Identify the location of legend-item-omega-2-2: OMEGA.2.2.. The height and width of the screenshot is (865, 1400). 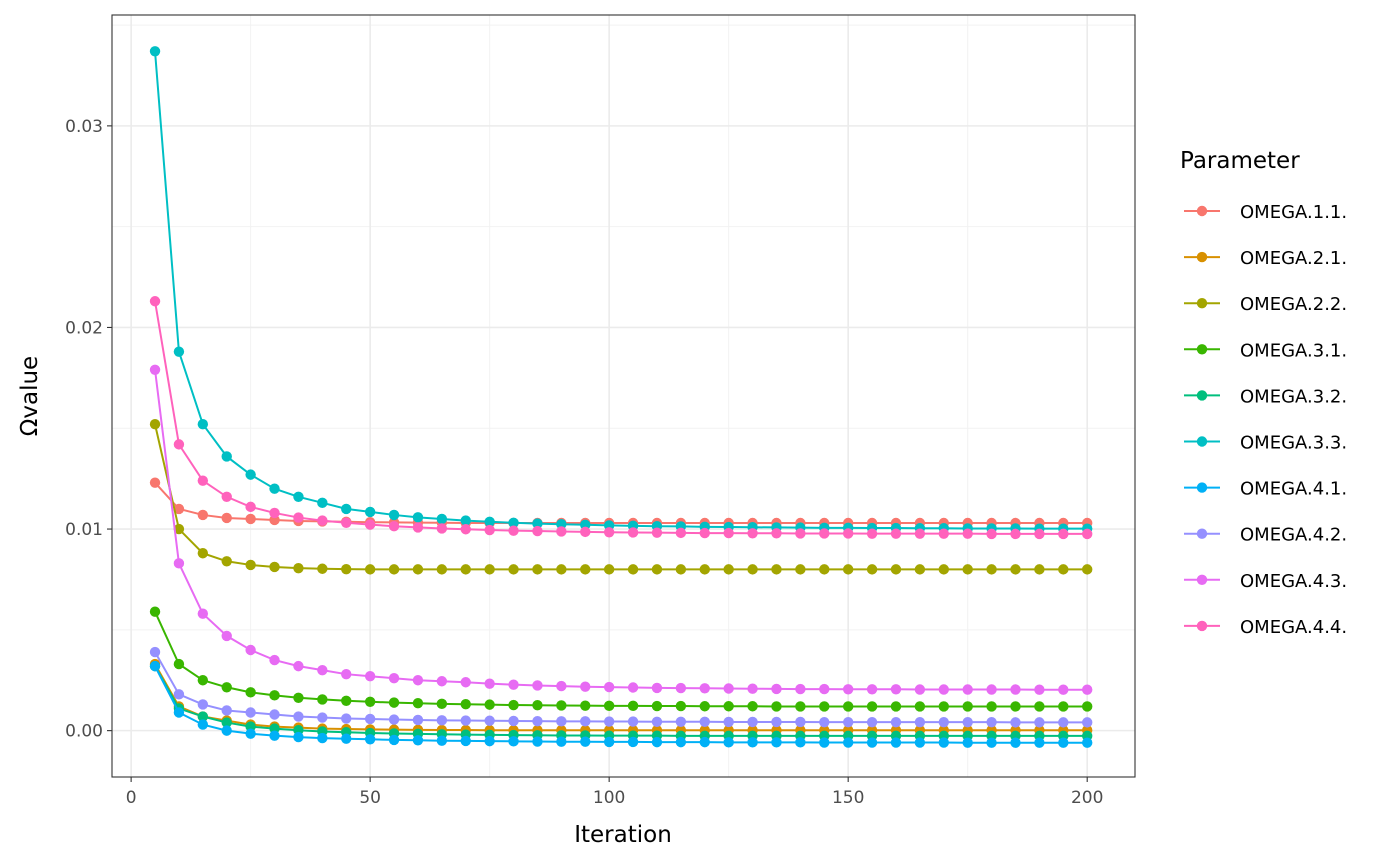
(1265, 304).